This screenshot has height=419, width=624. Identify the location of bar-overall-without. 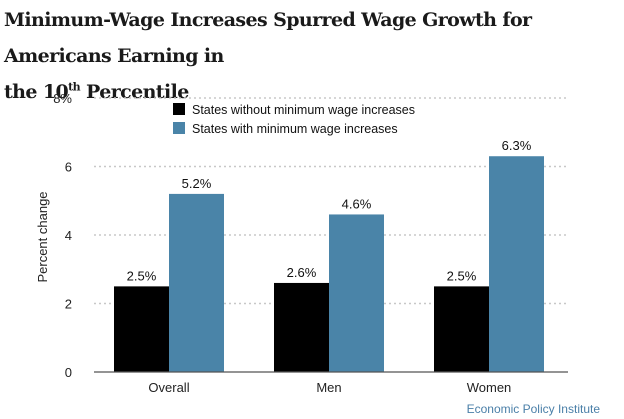
(141, 329).